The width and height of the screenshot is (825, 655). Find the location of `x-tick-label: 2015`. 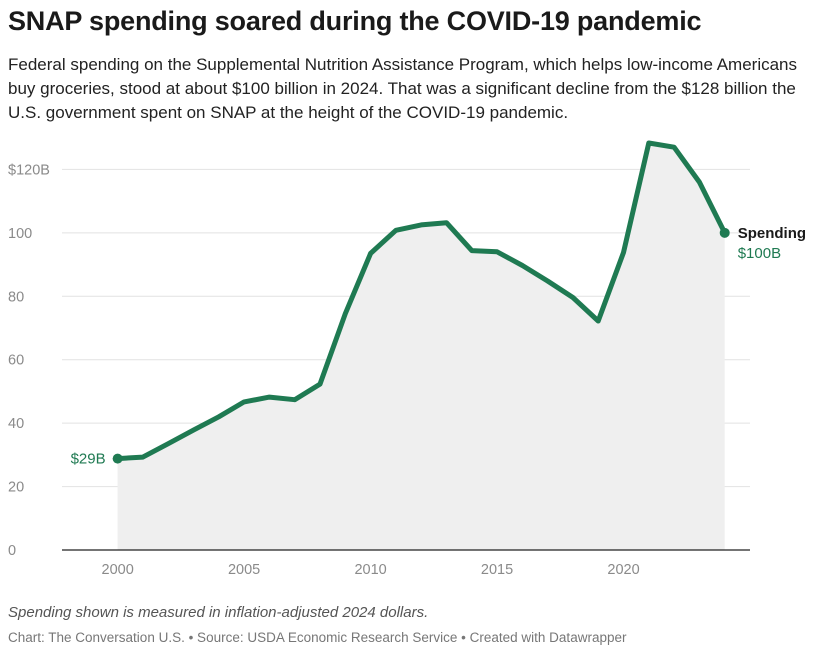

x-tick-label: 2015 is located at coordinates (497, 570).